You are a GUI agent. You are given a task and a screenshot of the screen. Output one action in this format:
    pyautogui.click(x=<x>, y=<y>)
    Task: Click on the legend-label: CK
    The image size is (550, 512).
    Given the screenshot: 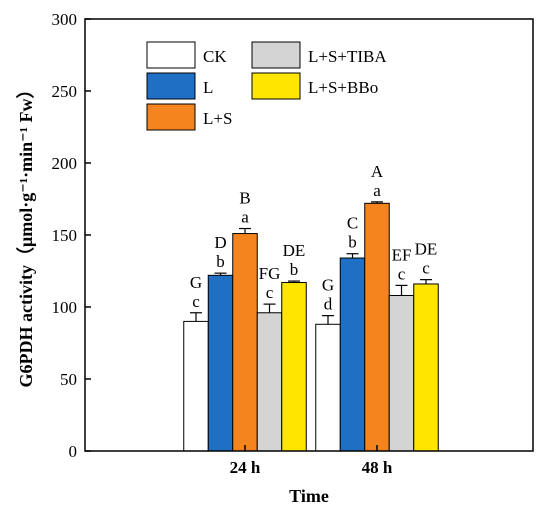 What is the action you would take?
    pyautogui.click(x=215, y=56)
    